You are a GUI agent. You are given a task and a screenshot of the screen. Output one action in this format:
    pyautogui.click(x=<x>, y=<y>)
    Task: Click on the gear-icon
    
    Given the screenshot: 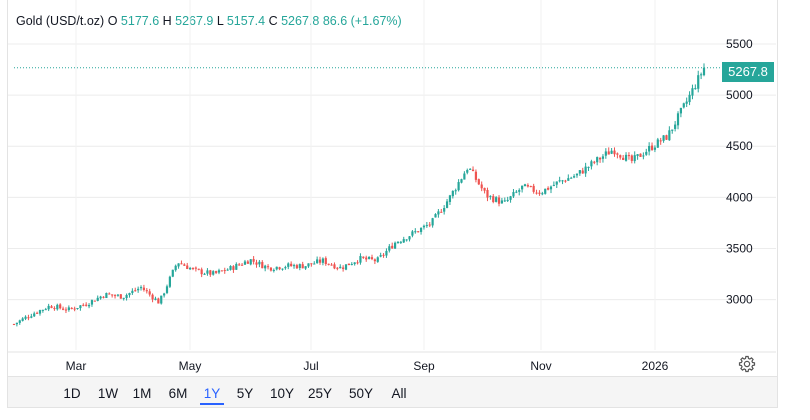 What is the action you would take?
    pyautogui.click(x=747, y=364)
    